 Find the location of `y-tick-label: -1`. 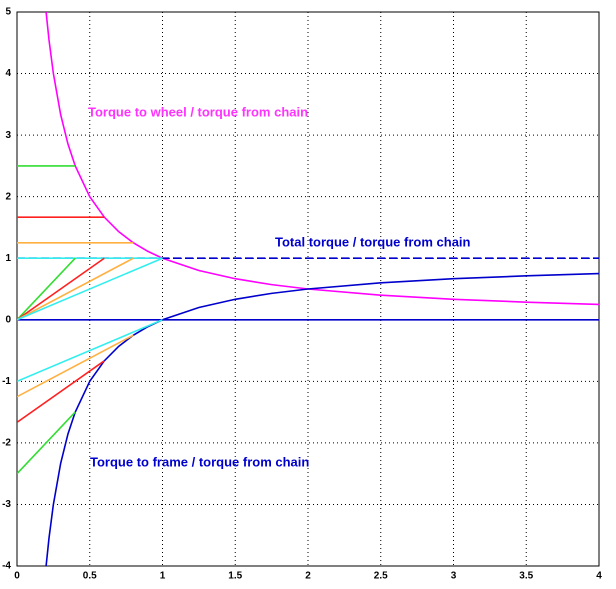

y-tick-label: -1 is located at coordinates (6, 381).